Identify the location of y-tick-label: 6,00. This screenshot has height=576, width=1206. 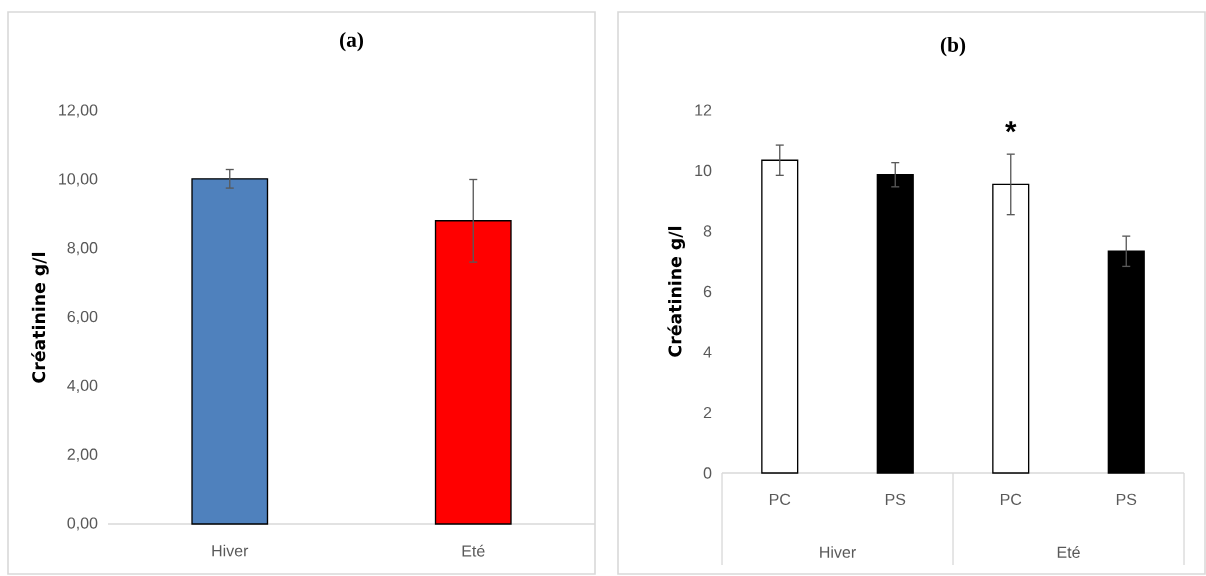
(82, 317).